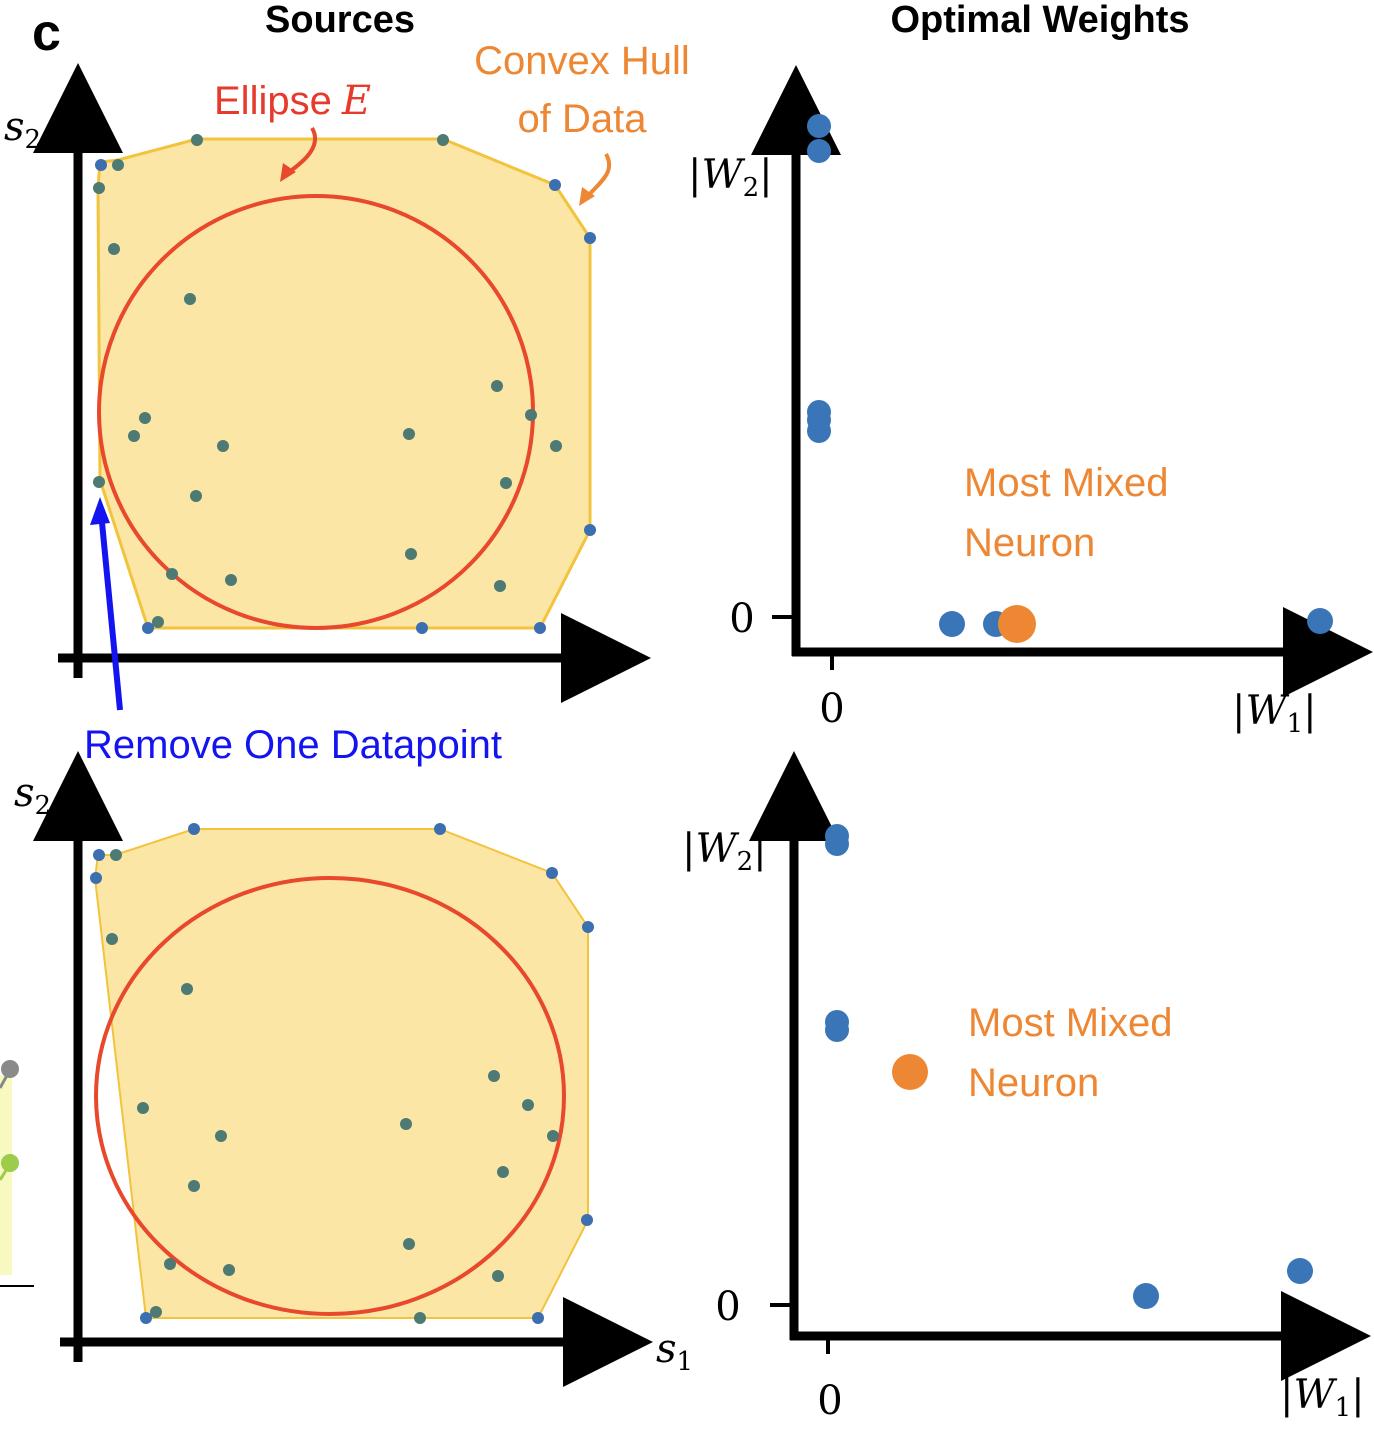 The height and width of the screenshot is (1430, 1374). I want to click on ellipse-label: Ellipse E, so click(292, 101).